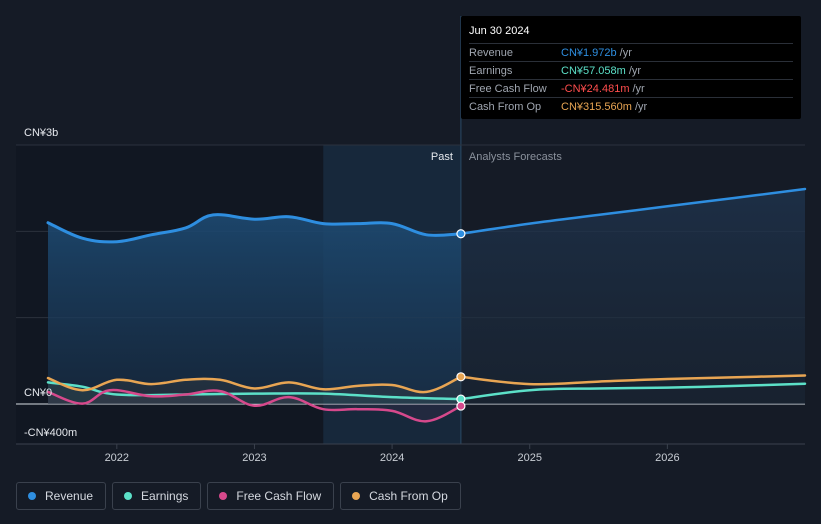 The height and width of the screenshot is (524, 821). I want to click on tooltip-label: Earnings, so click(491, 70).